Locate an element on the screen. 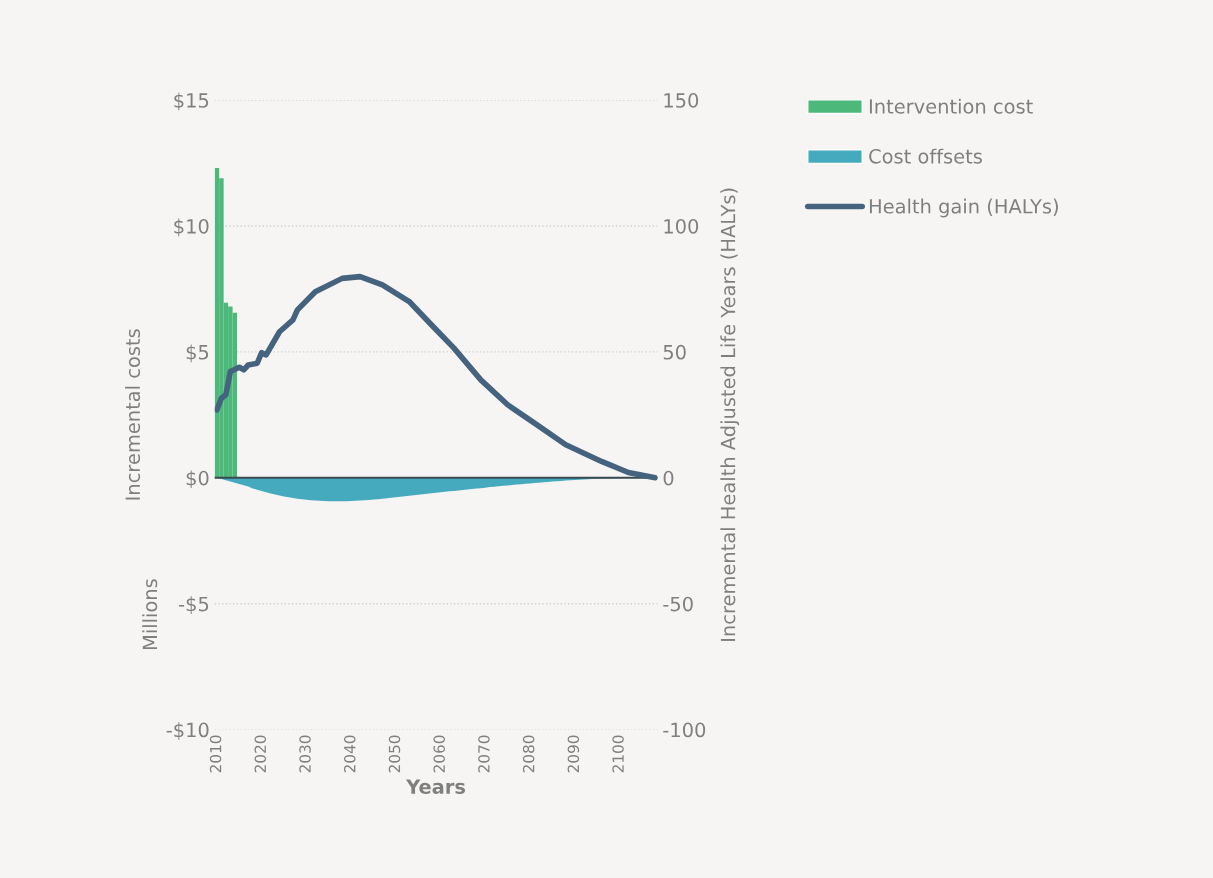  x-tick-label: 2090 is located at coordinates (573, 754).